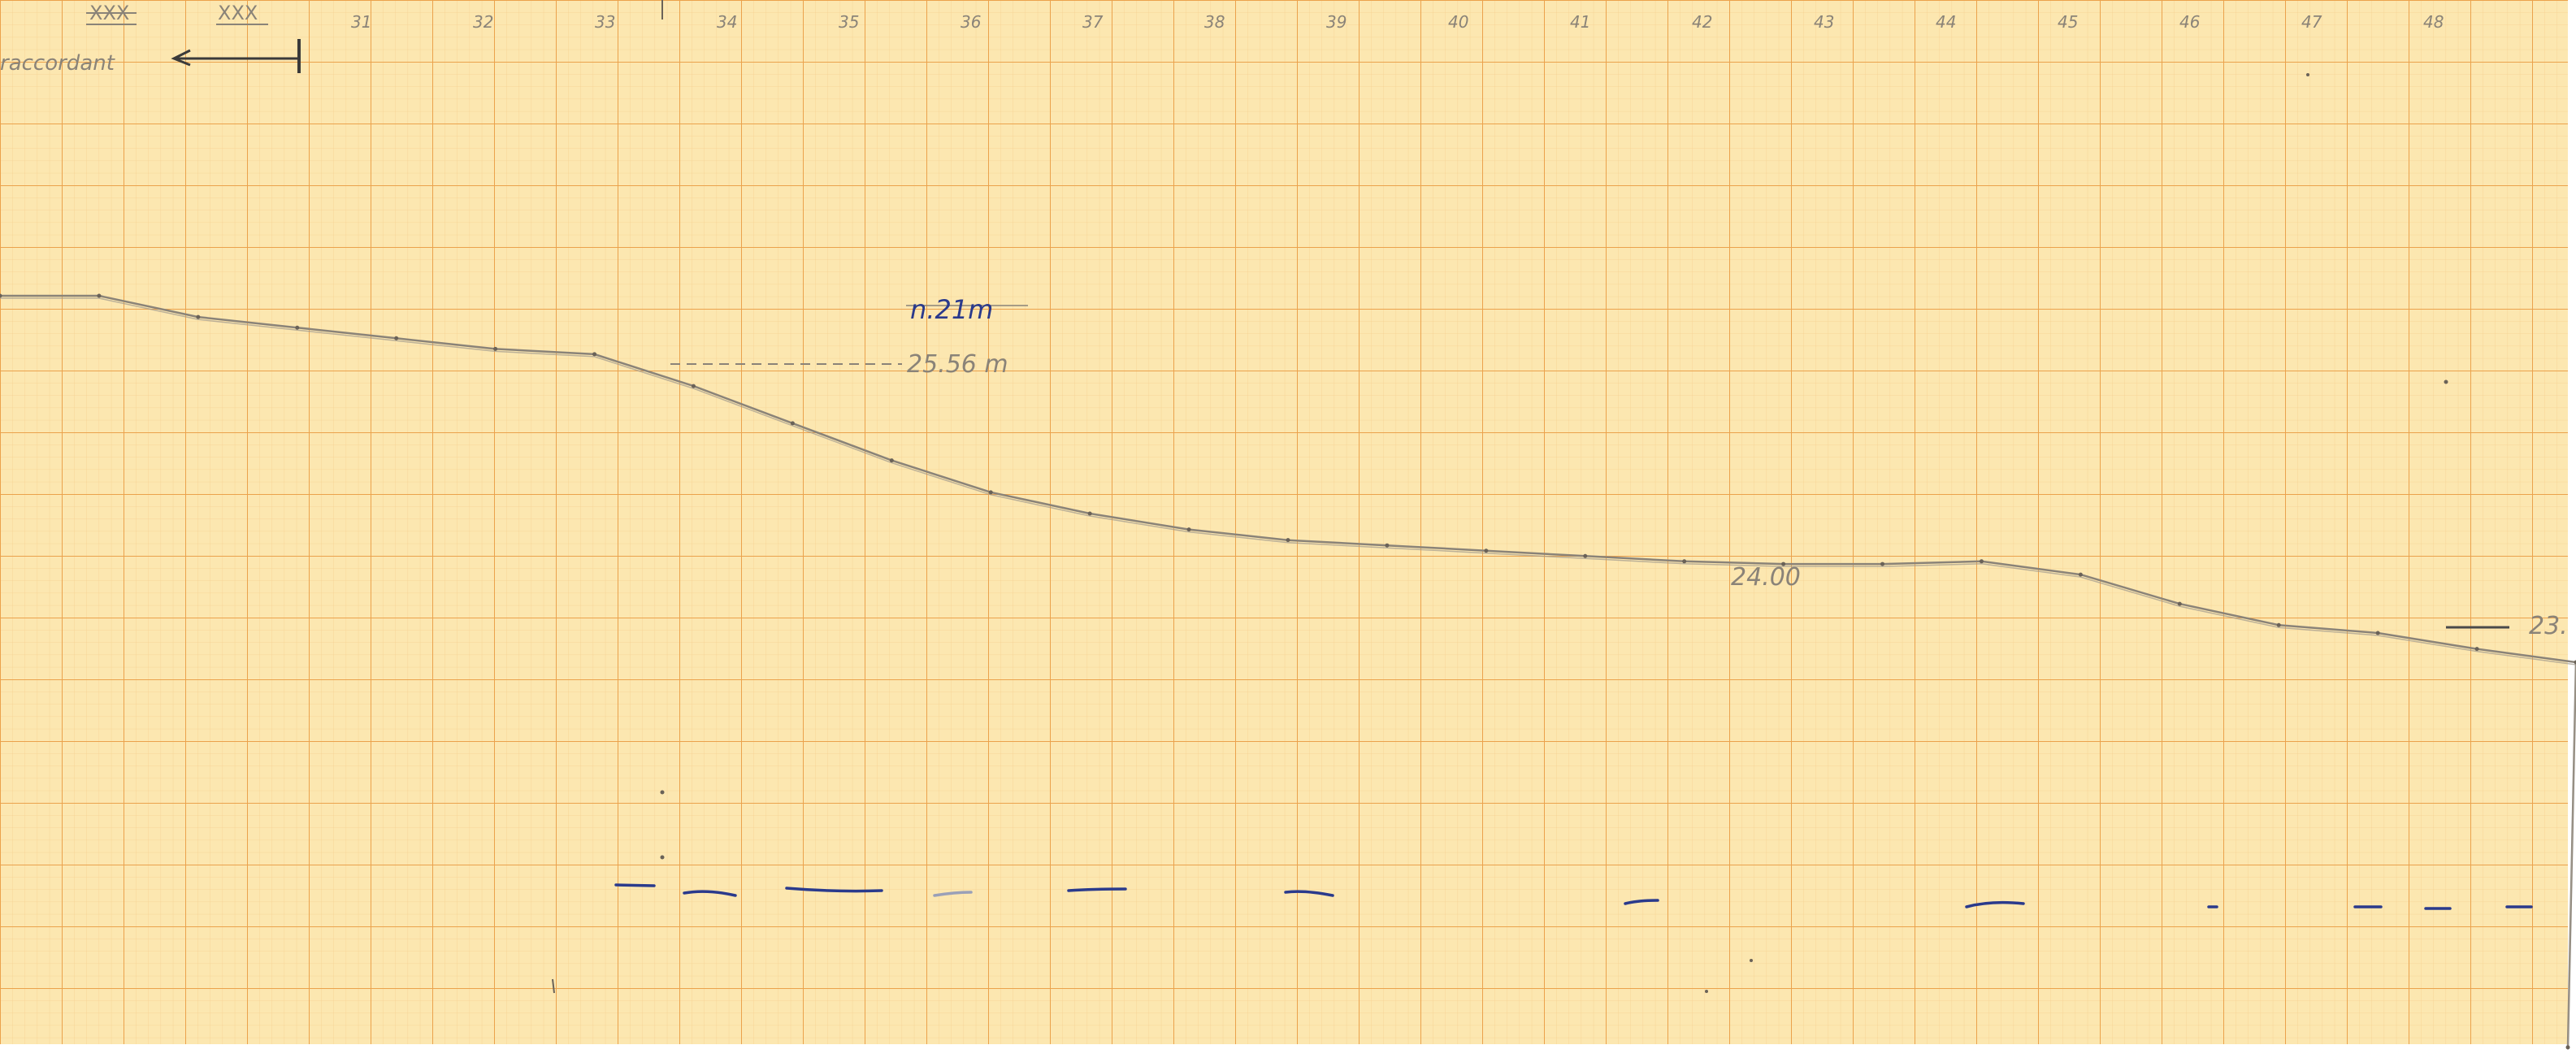  Describe the element at coordinates (1214, 22) in the screenshot. I see `ruler-number: 38` at that location.